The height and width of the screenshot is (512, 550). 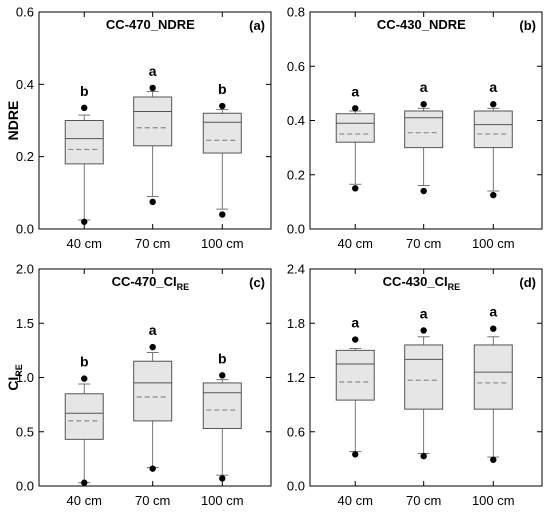 What do you see at coordinates (19, 370) in the screenshot?
I see `y-axis-label-subscript: RE` at bounding box center [19, 370].